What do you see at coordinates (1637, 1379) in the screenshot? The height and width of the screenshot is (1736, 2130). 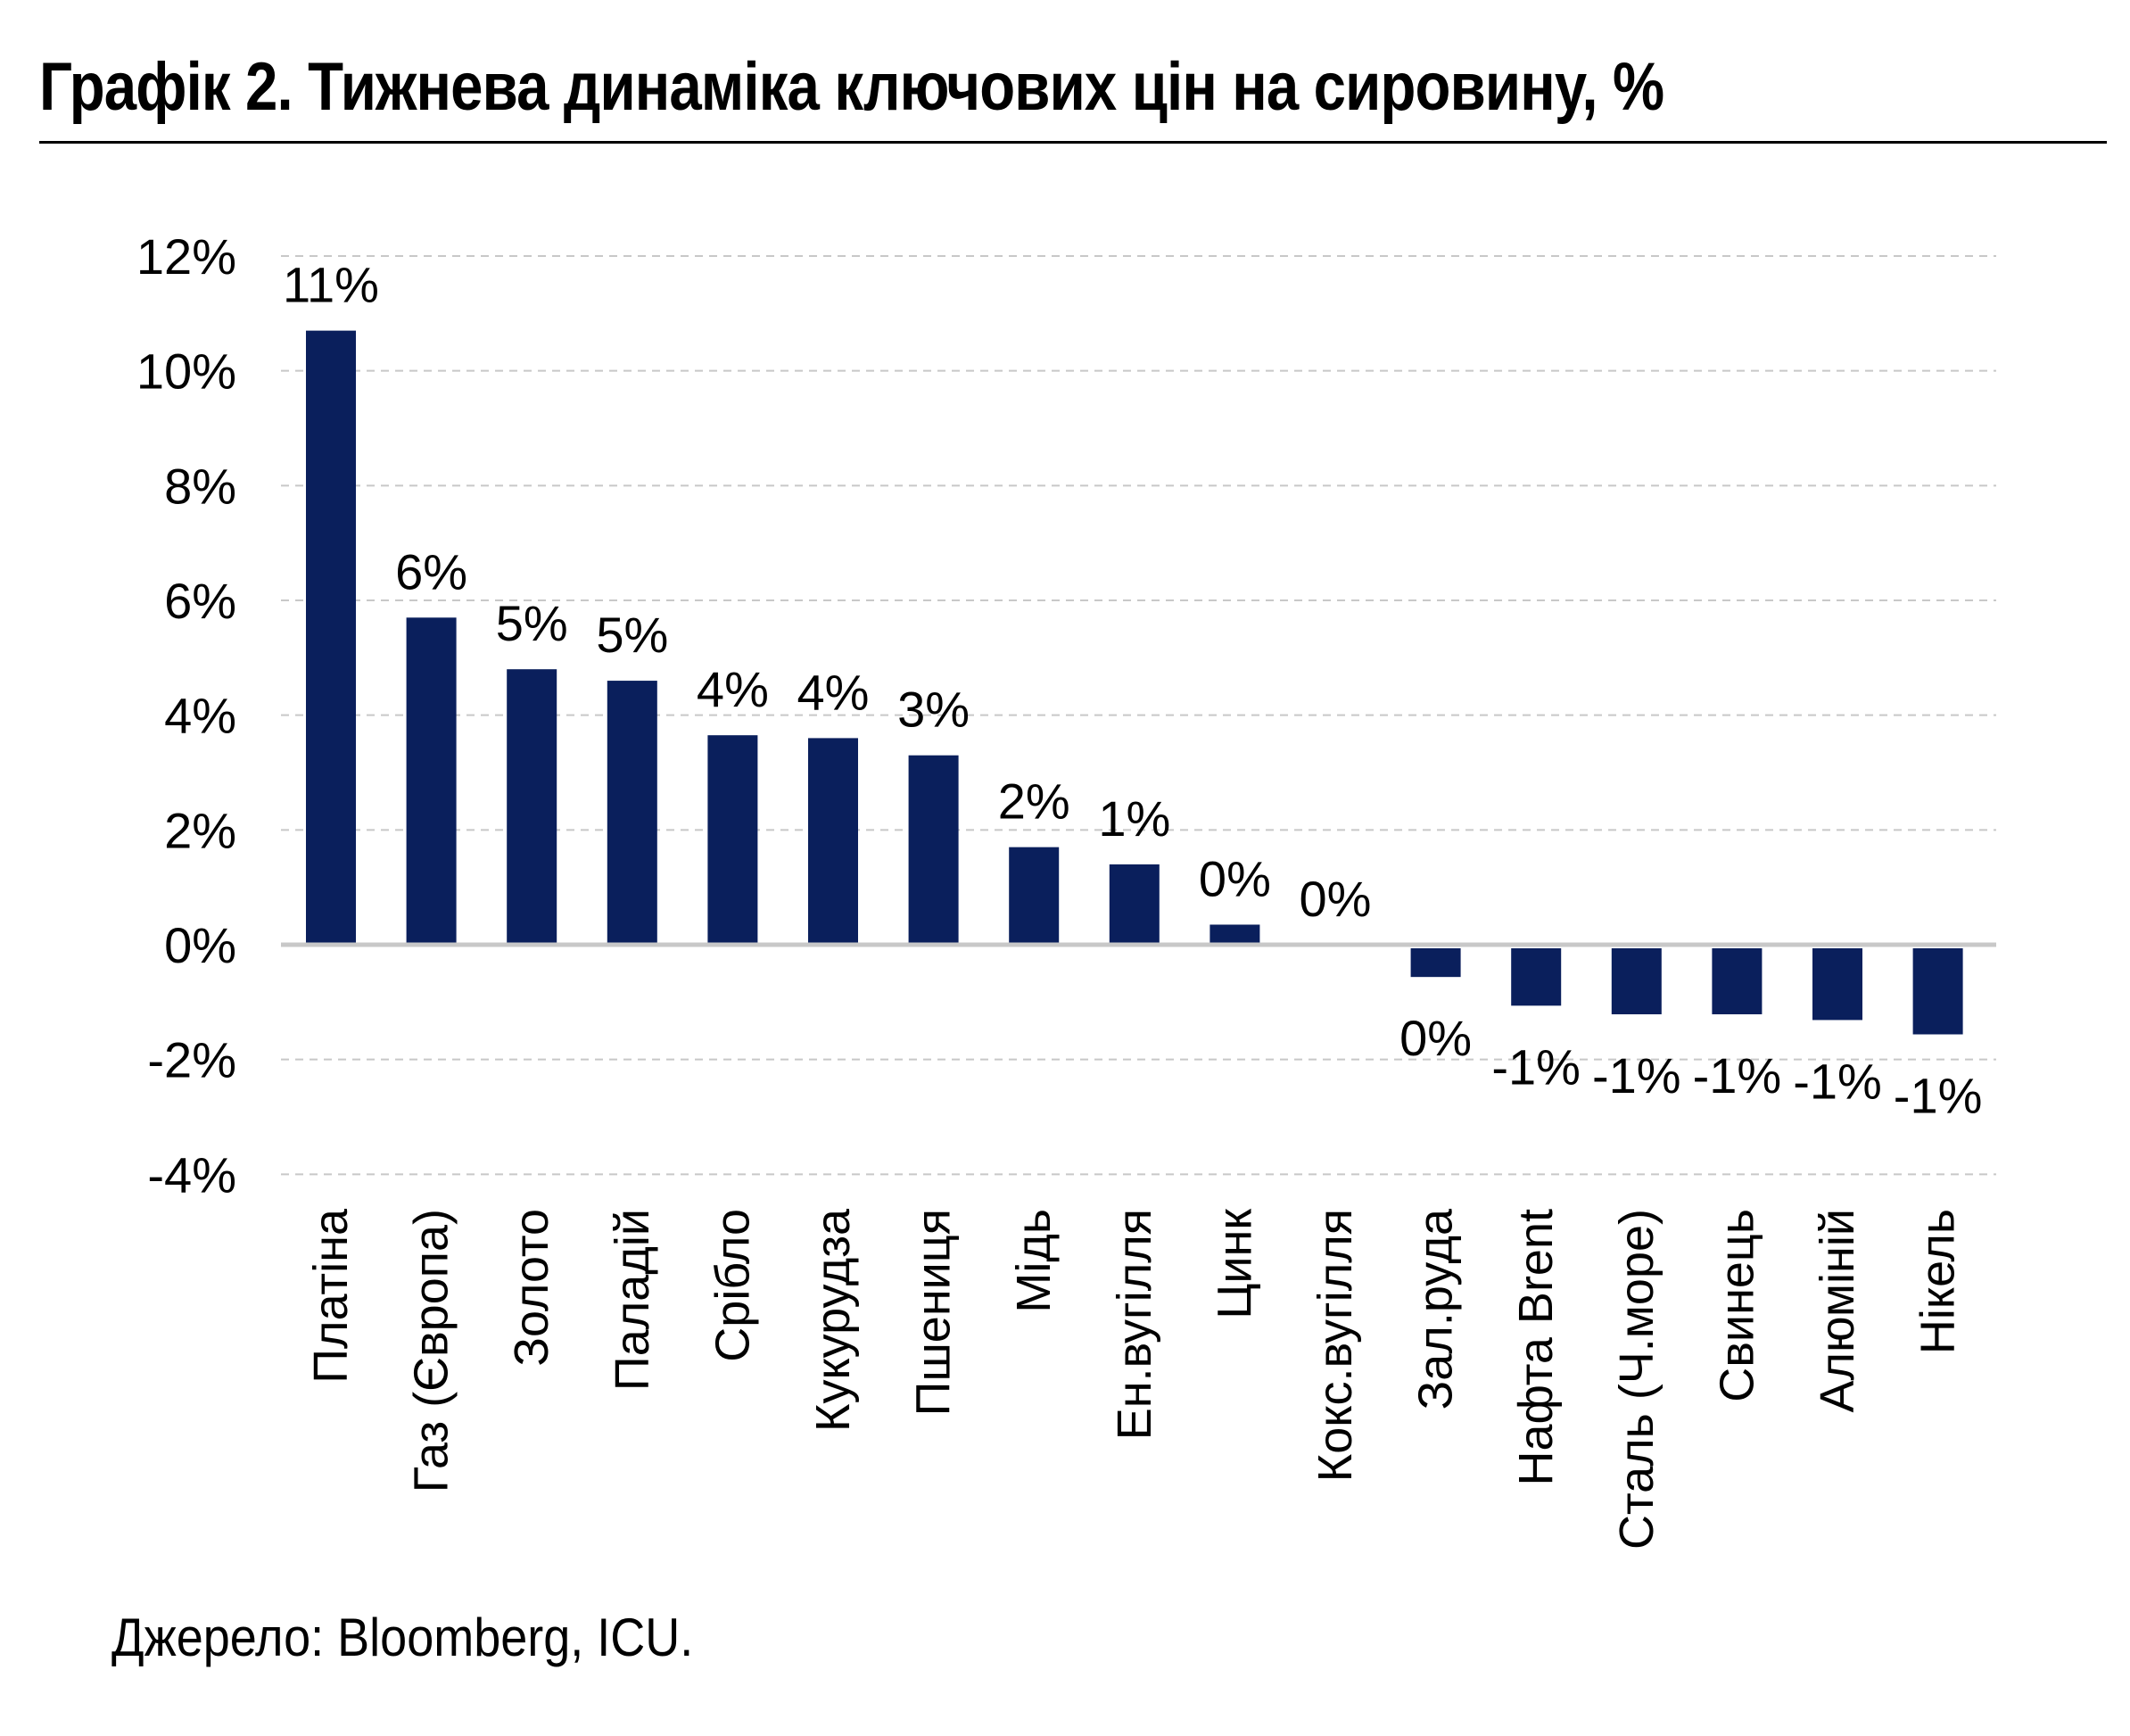 I see `category-label: Сталь (Ч.море)` at bounding box center [1637, 1379].